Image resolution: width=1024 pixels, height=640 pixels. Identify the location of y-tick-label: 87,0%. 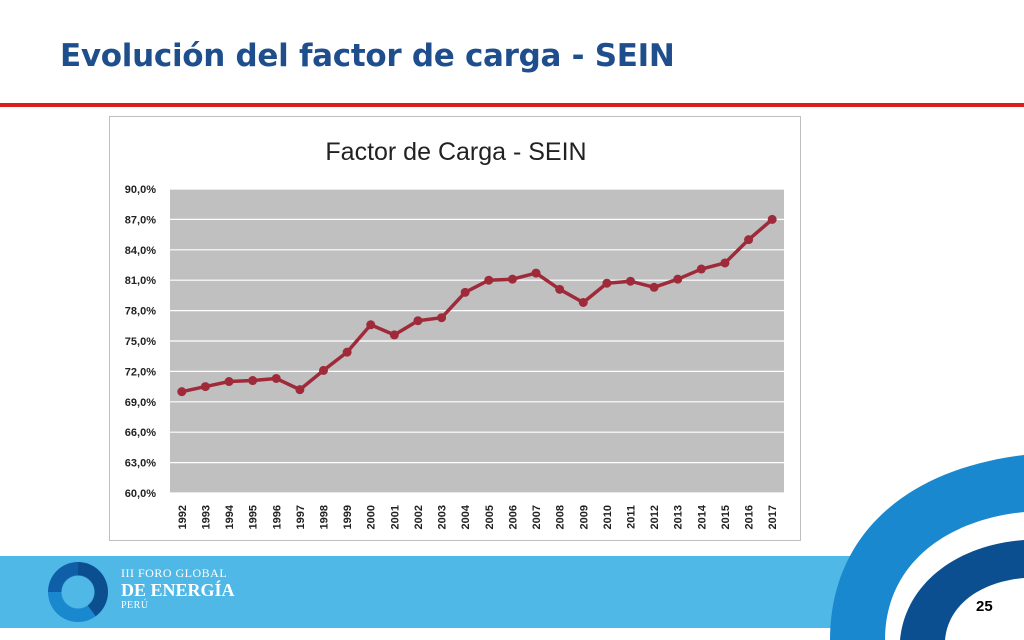
(140, 220).